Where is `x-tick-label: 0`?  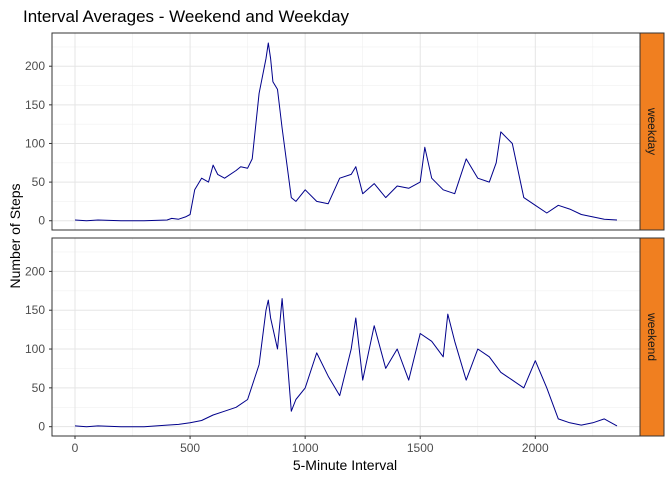
x-tick-label: 0 is located at coordinates (75, 448).